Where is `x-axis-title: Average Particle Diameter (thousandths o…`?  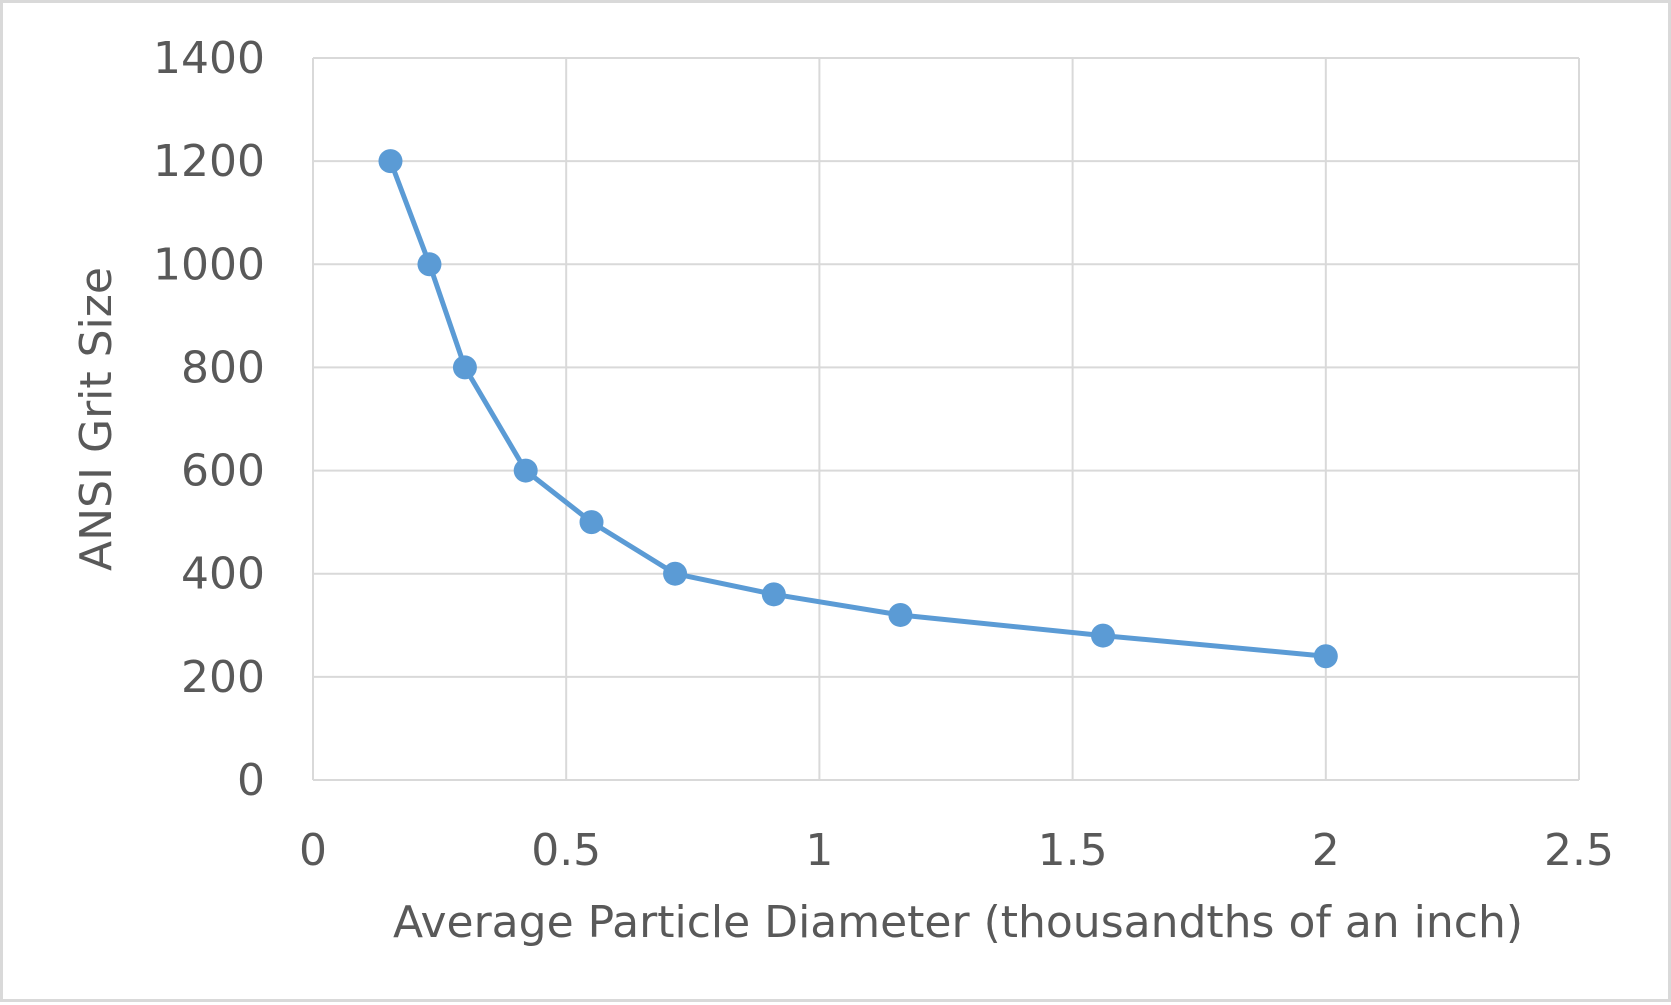
x-axis-title: Average Particle Diameter (thousandths o… is located at coordinates (958, 922).